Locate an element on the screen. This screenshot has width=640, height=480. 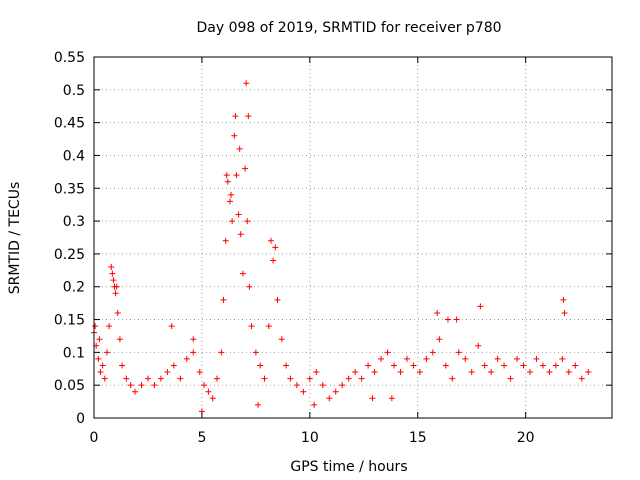
y-axis-label: SRMTID / TECUs is located at coordinates (15, 238).